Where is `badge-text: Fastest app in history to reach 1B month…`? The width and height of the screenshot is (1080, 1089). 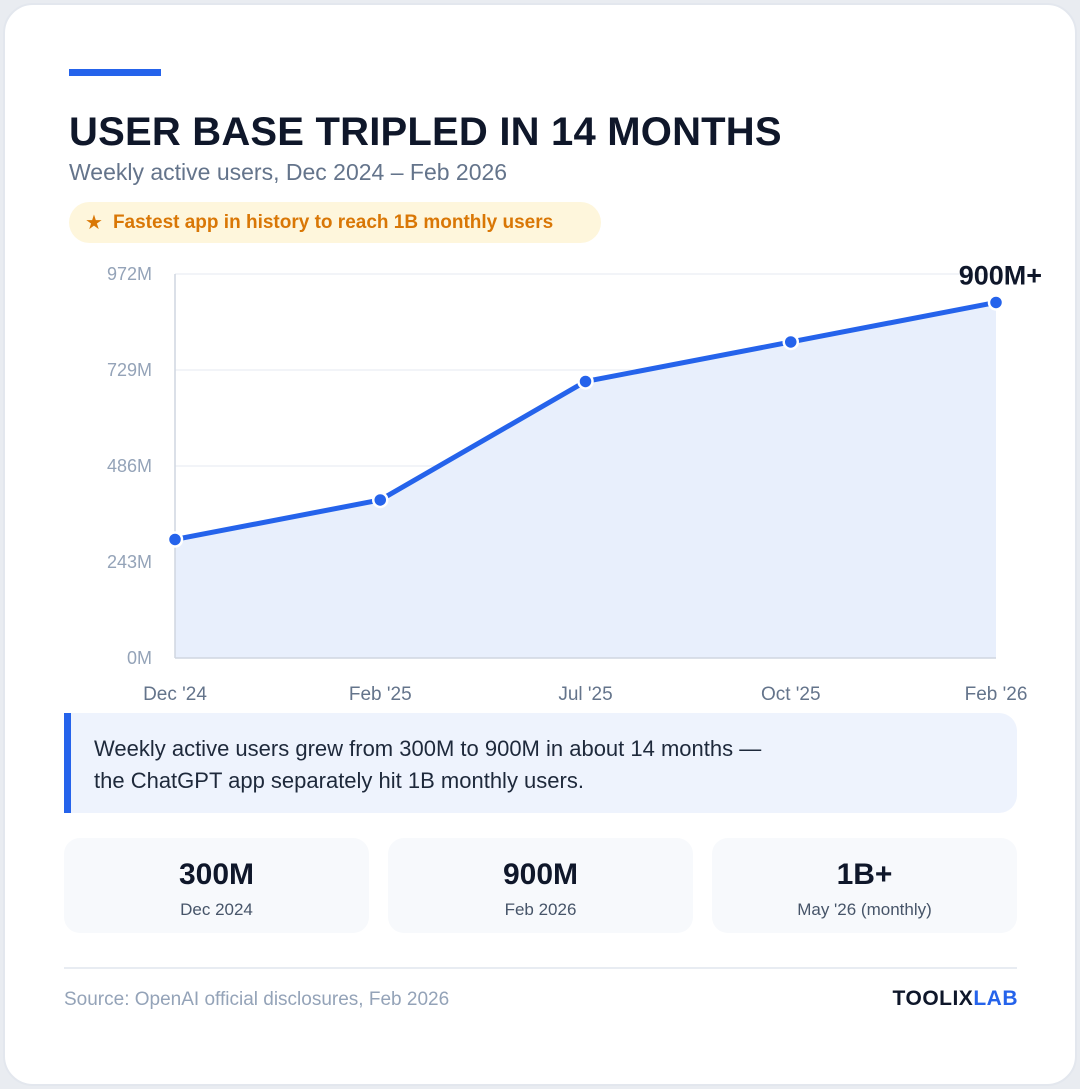
badge-text: Fastest app in history to reach 1B month… is located at coordinates (333, 222).